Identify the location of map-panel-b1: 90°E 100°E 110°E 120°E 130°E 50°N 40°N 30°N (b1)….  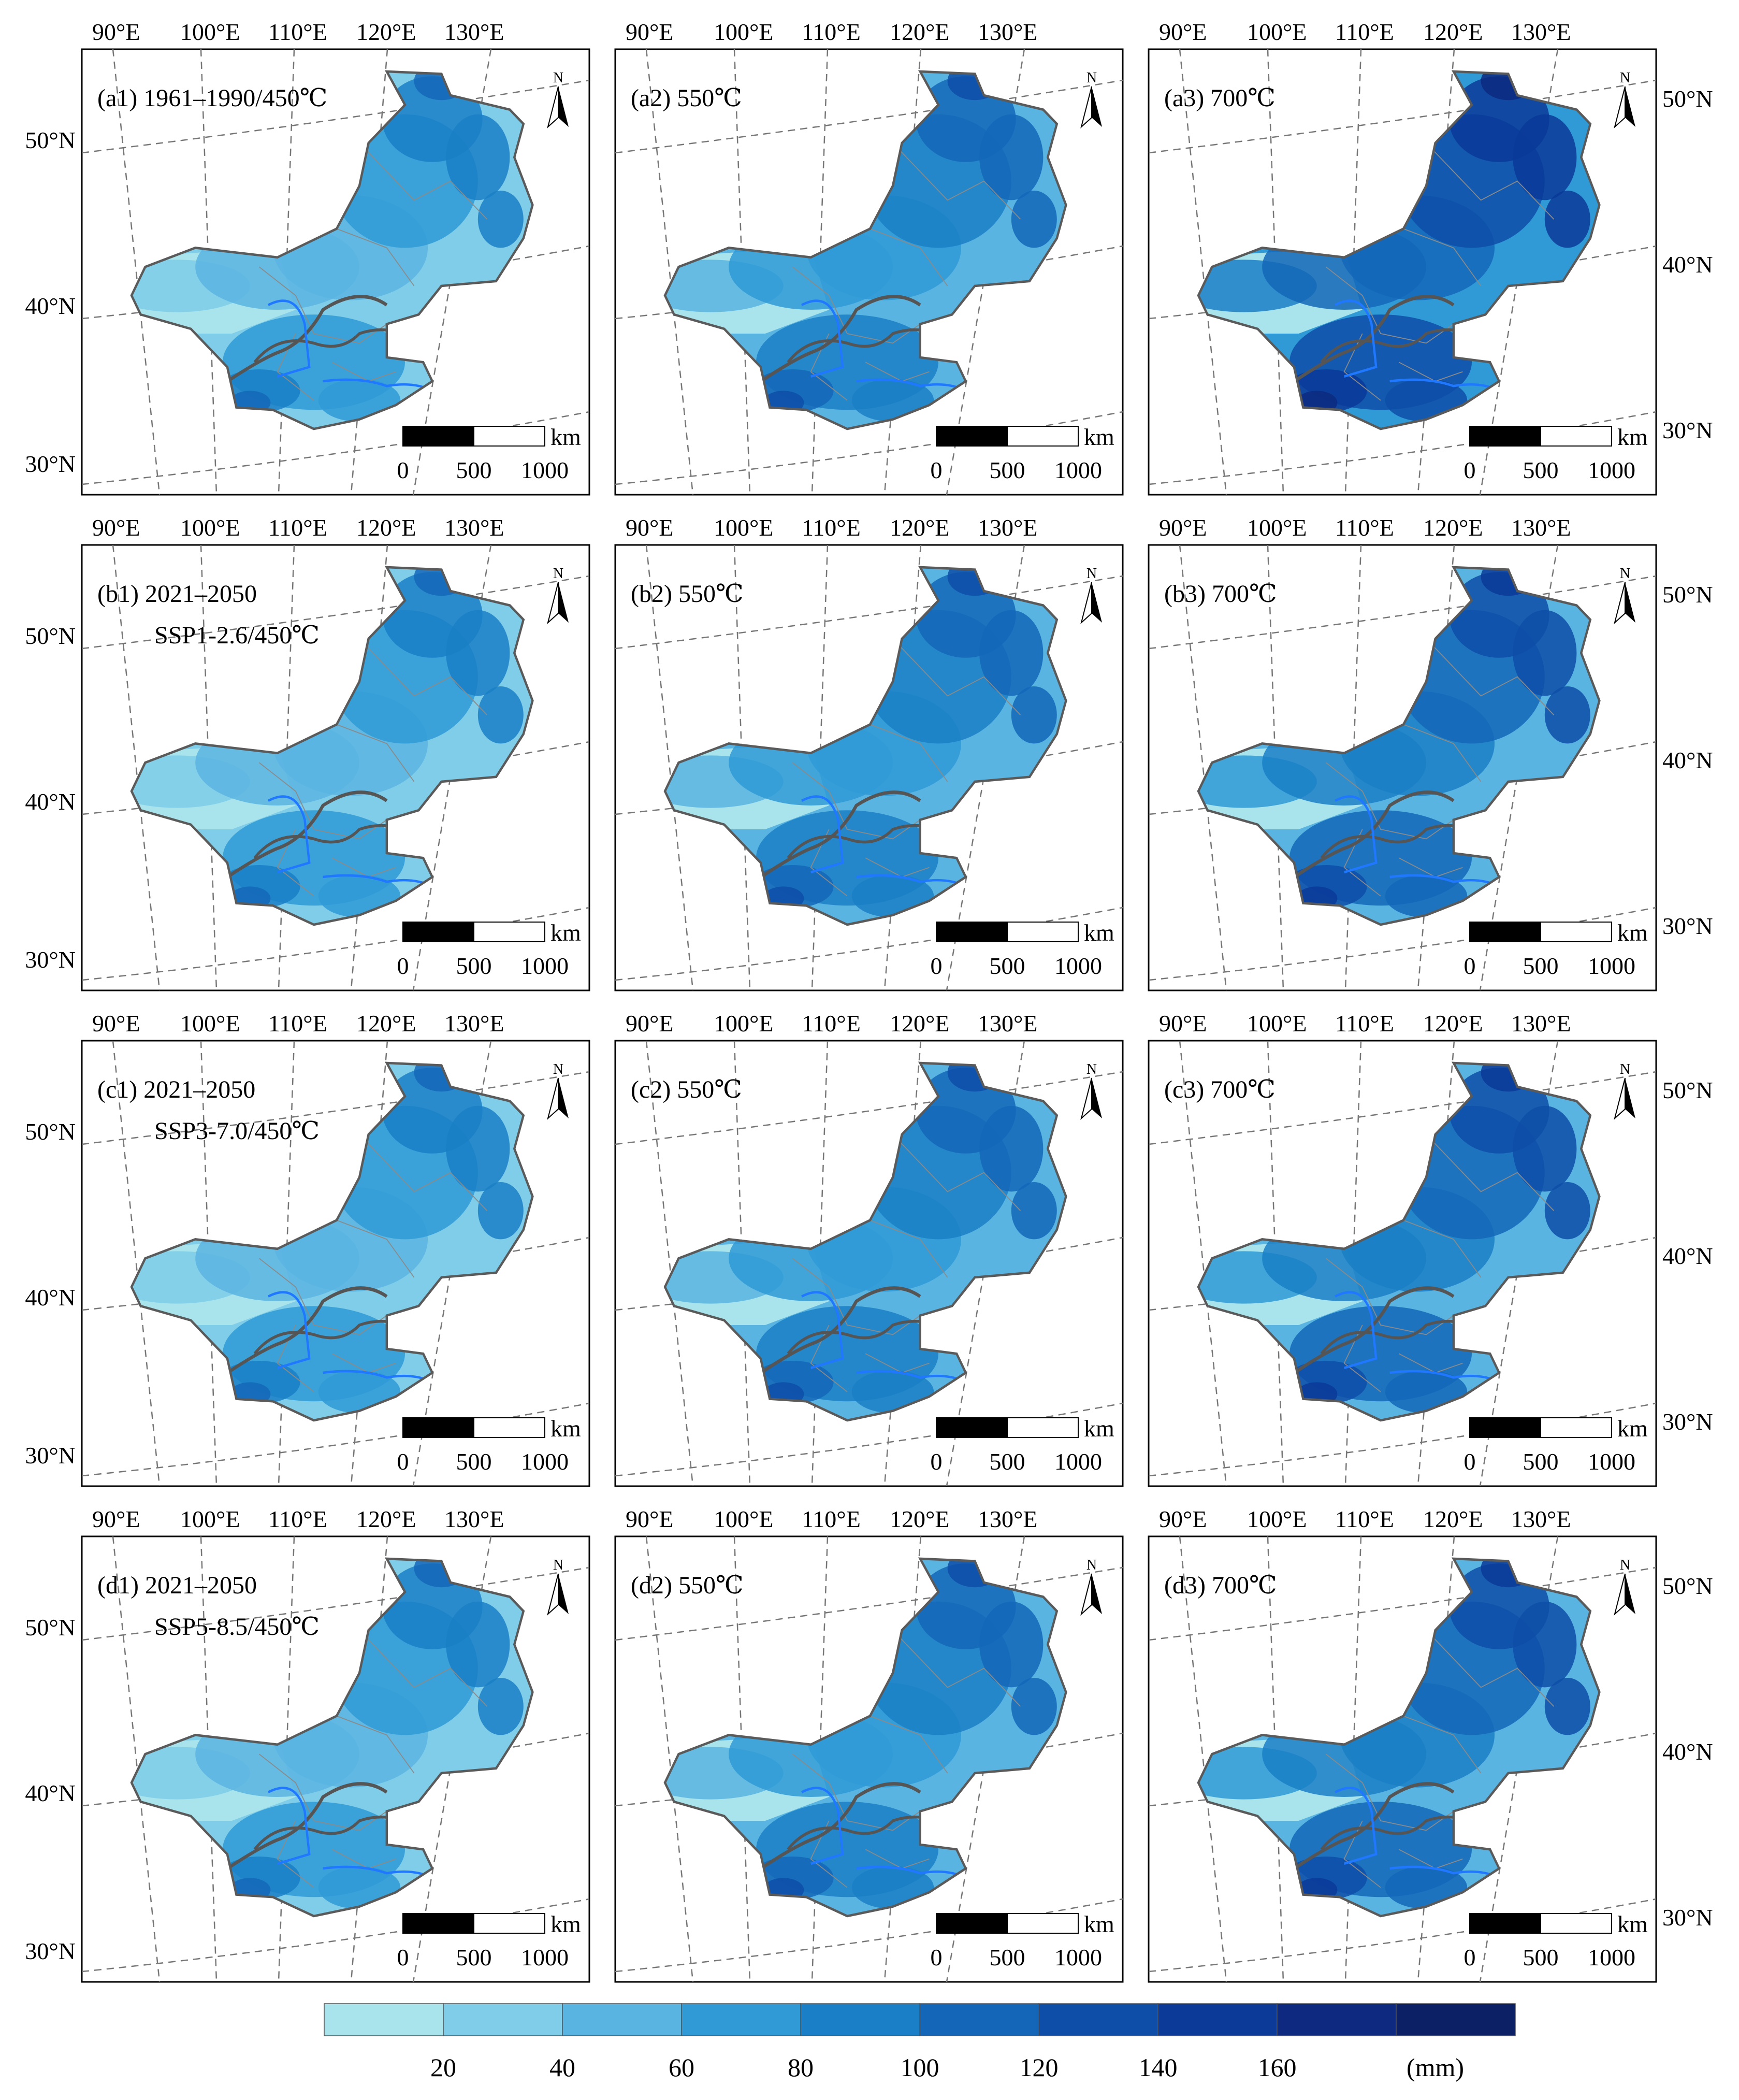
(307, 753).